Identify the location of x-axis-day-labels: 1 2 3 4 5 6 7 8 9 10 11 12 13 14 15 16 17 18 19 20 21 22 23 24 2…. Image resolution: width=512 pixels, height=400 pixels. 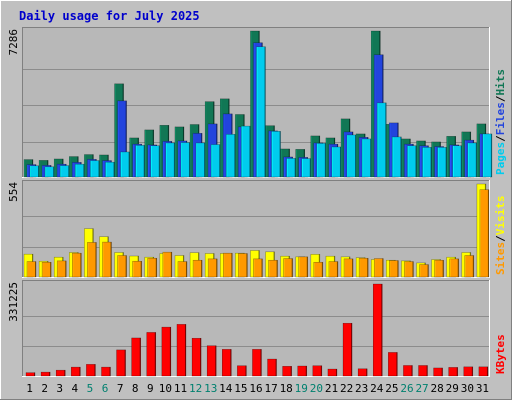
(257, 388).